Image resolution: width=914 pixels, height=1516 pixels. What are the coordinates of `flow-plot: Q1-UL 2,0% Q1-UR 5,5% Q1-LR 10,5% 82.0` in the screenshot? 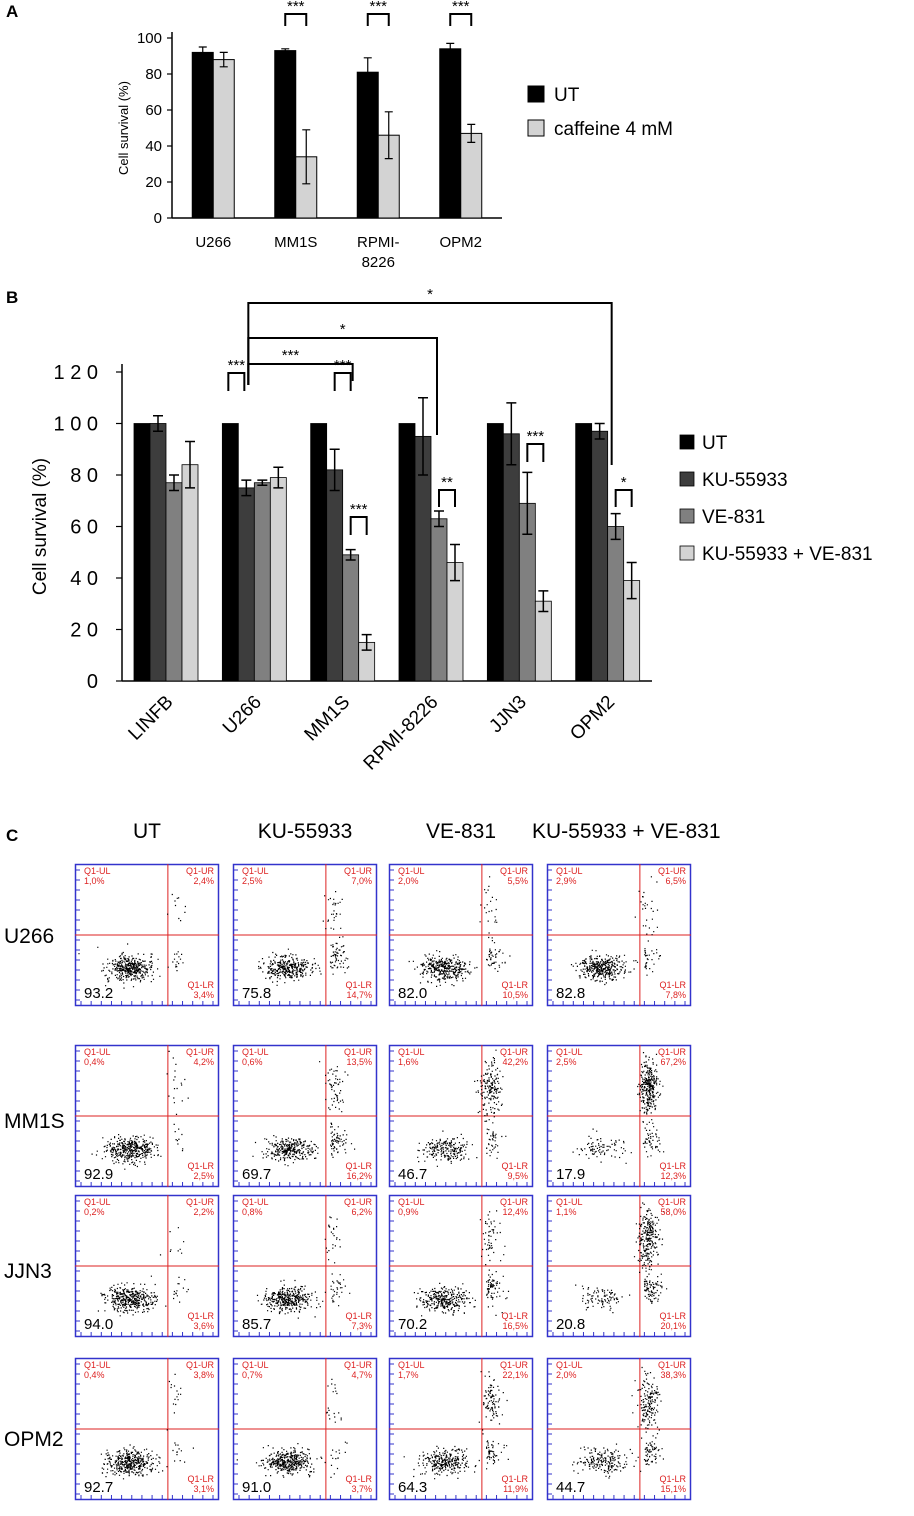 It's located at (461, 935).